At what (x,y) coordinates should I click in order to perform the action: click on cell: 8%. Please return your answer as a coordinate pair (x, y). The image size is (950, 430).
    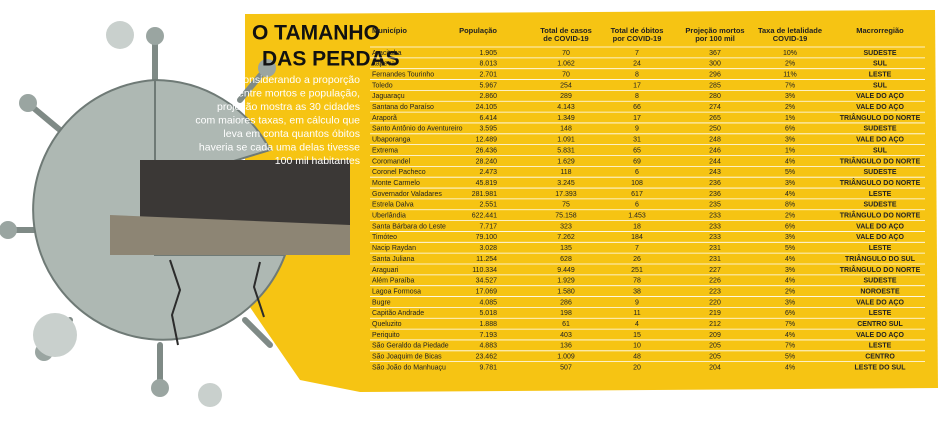
    Looking at the image, I should click on (790, 205).